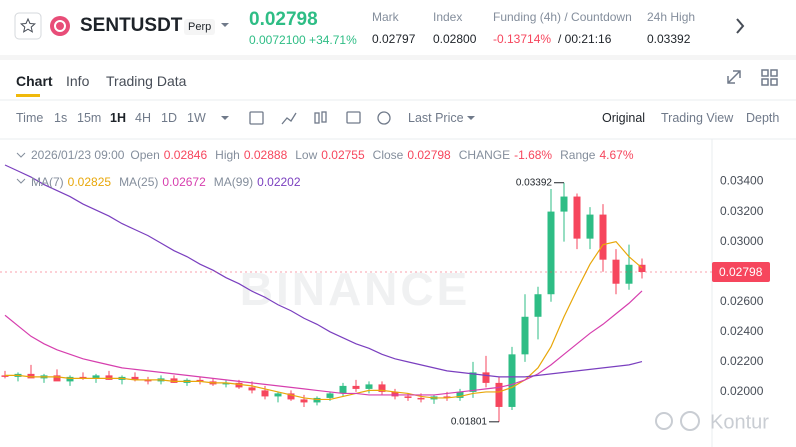 The width and height of the screenshot is (796, 447). I want to click on separator, so click(398, 57).